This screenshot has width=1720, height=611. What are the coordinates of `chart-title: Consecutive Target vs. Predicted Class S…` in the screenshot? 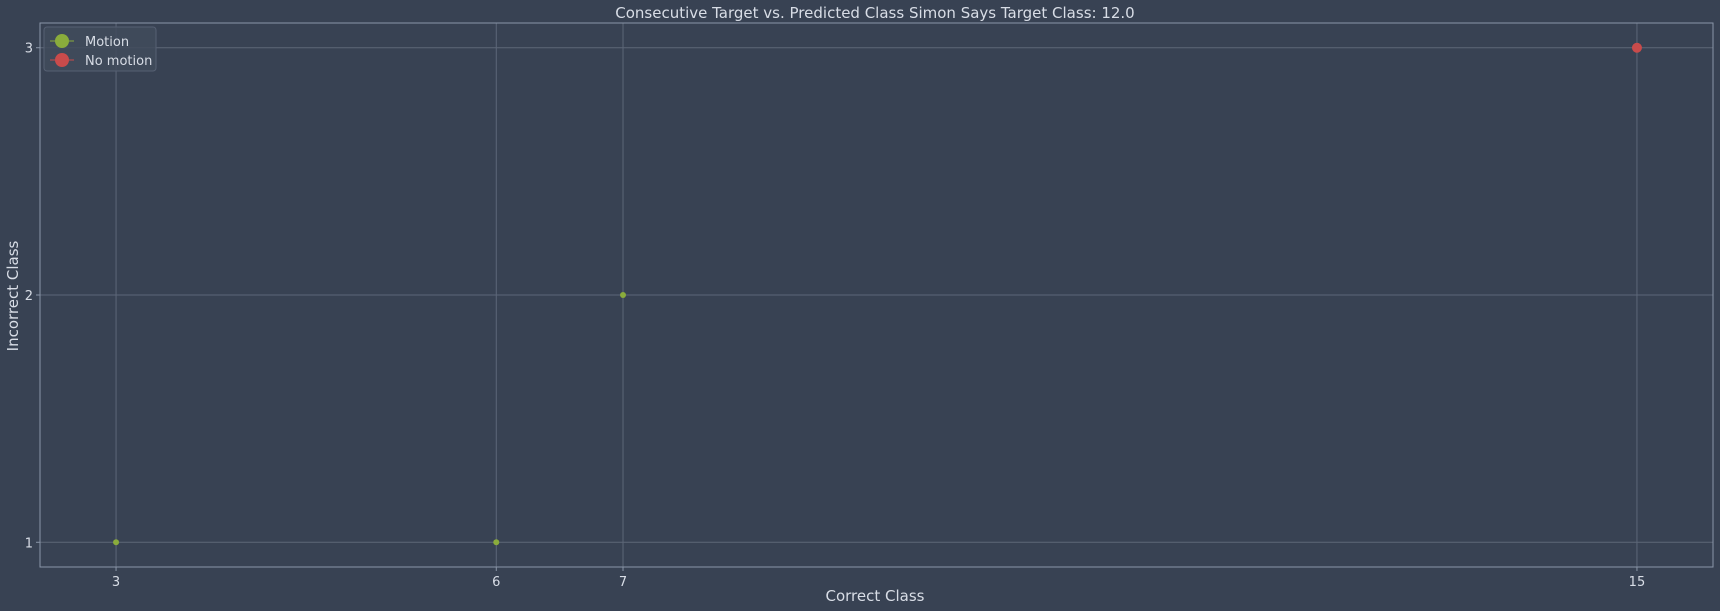 It's located at (874, 13).